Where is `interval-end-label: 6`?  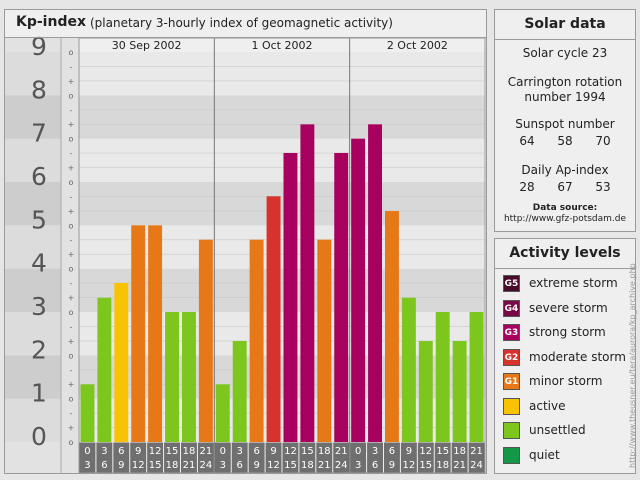 interval-end-label: 6 is located at coordinates (375, 465).